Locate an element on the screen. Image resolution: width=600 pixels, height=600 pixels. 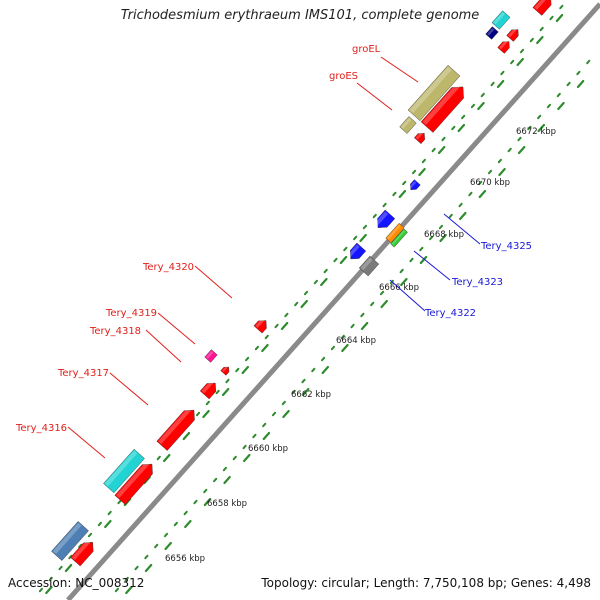
gene-feature-steel is located at coordinates (70, 541).